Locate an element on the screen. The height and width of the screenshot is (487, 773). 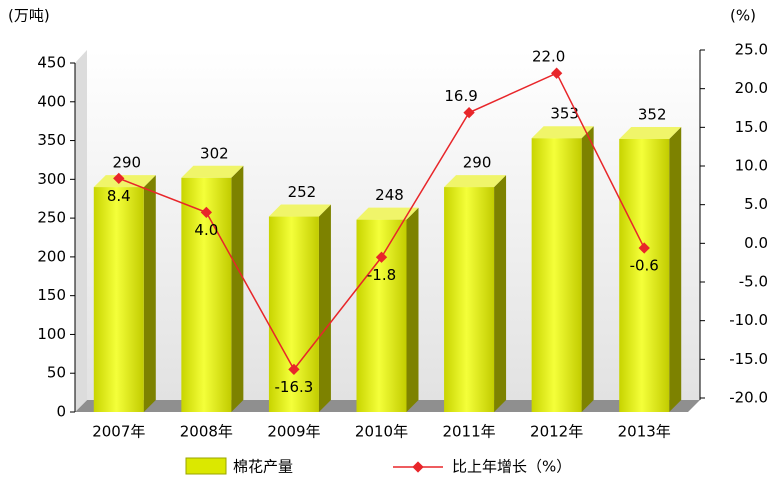
x-tick-label: 2013年 is located at coordinates (644, 432).